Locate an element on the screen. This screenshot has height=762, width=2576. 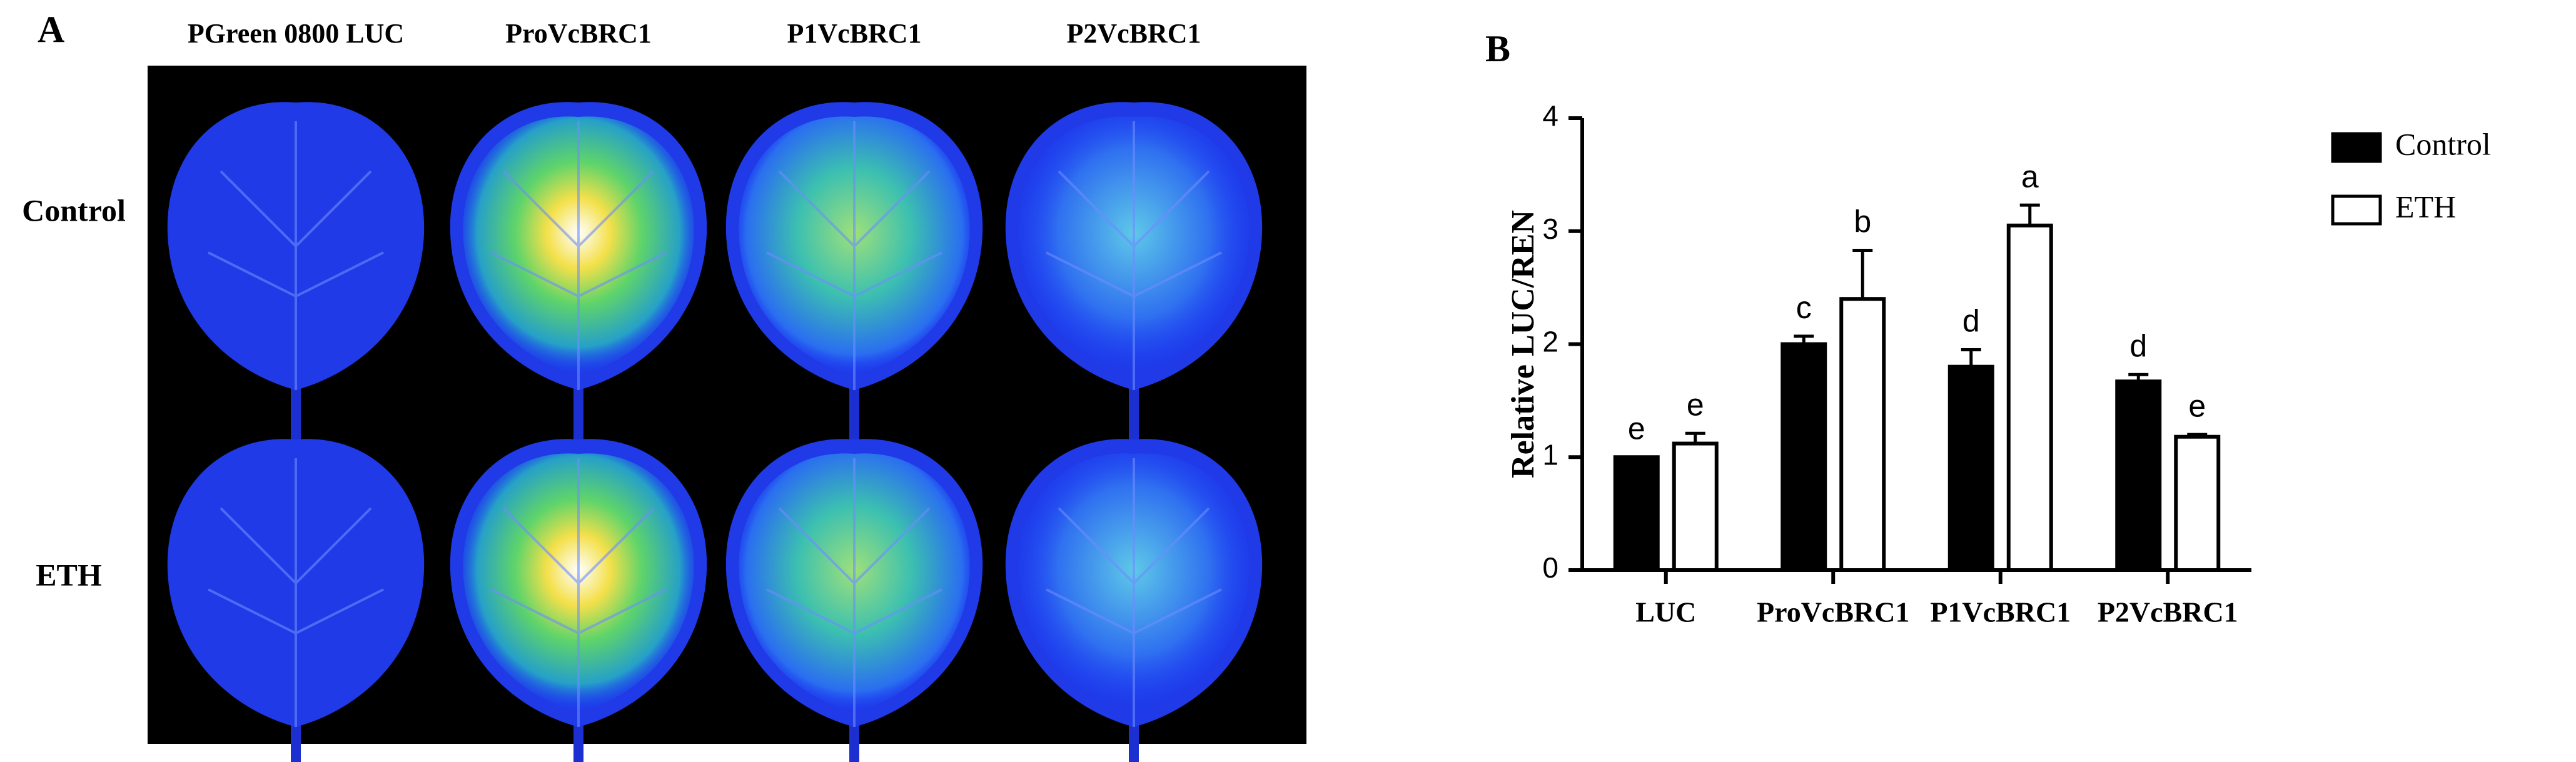
y-axis-label: Relative LUC/REN is located at coordinates (1523, 344).